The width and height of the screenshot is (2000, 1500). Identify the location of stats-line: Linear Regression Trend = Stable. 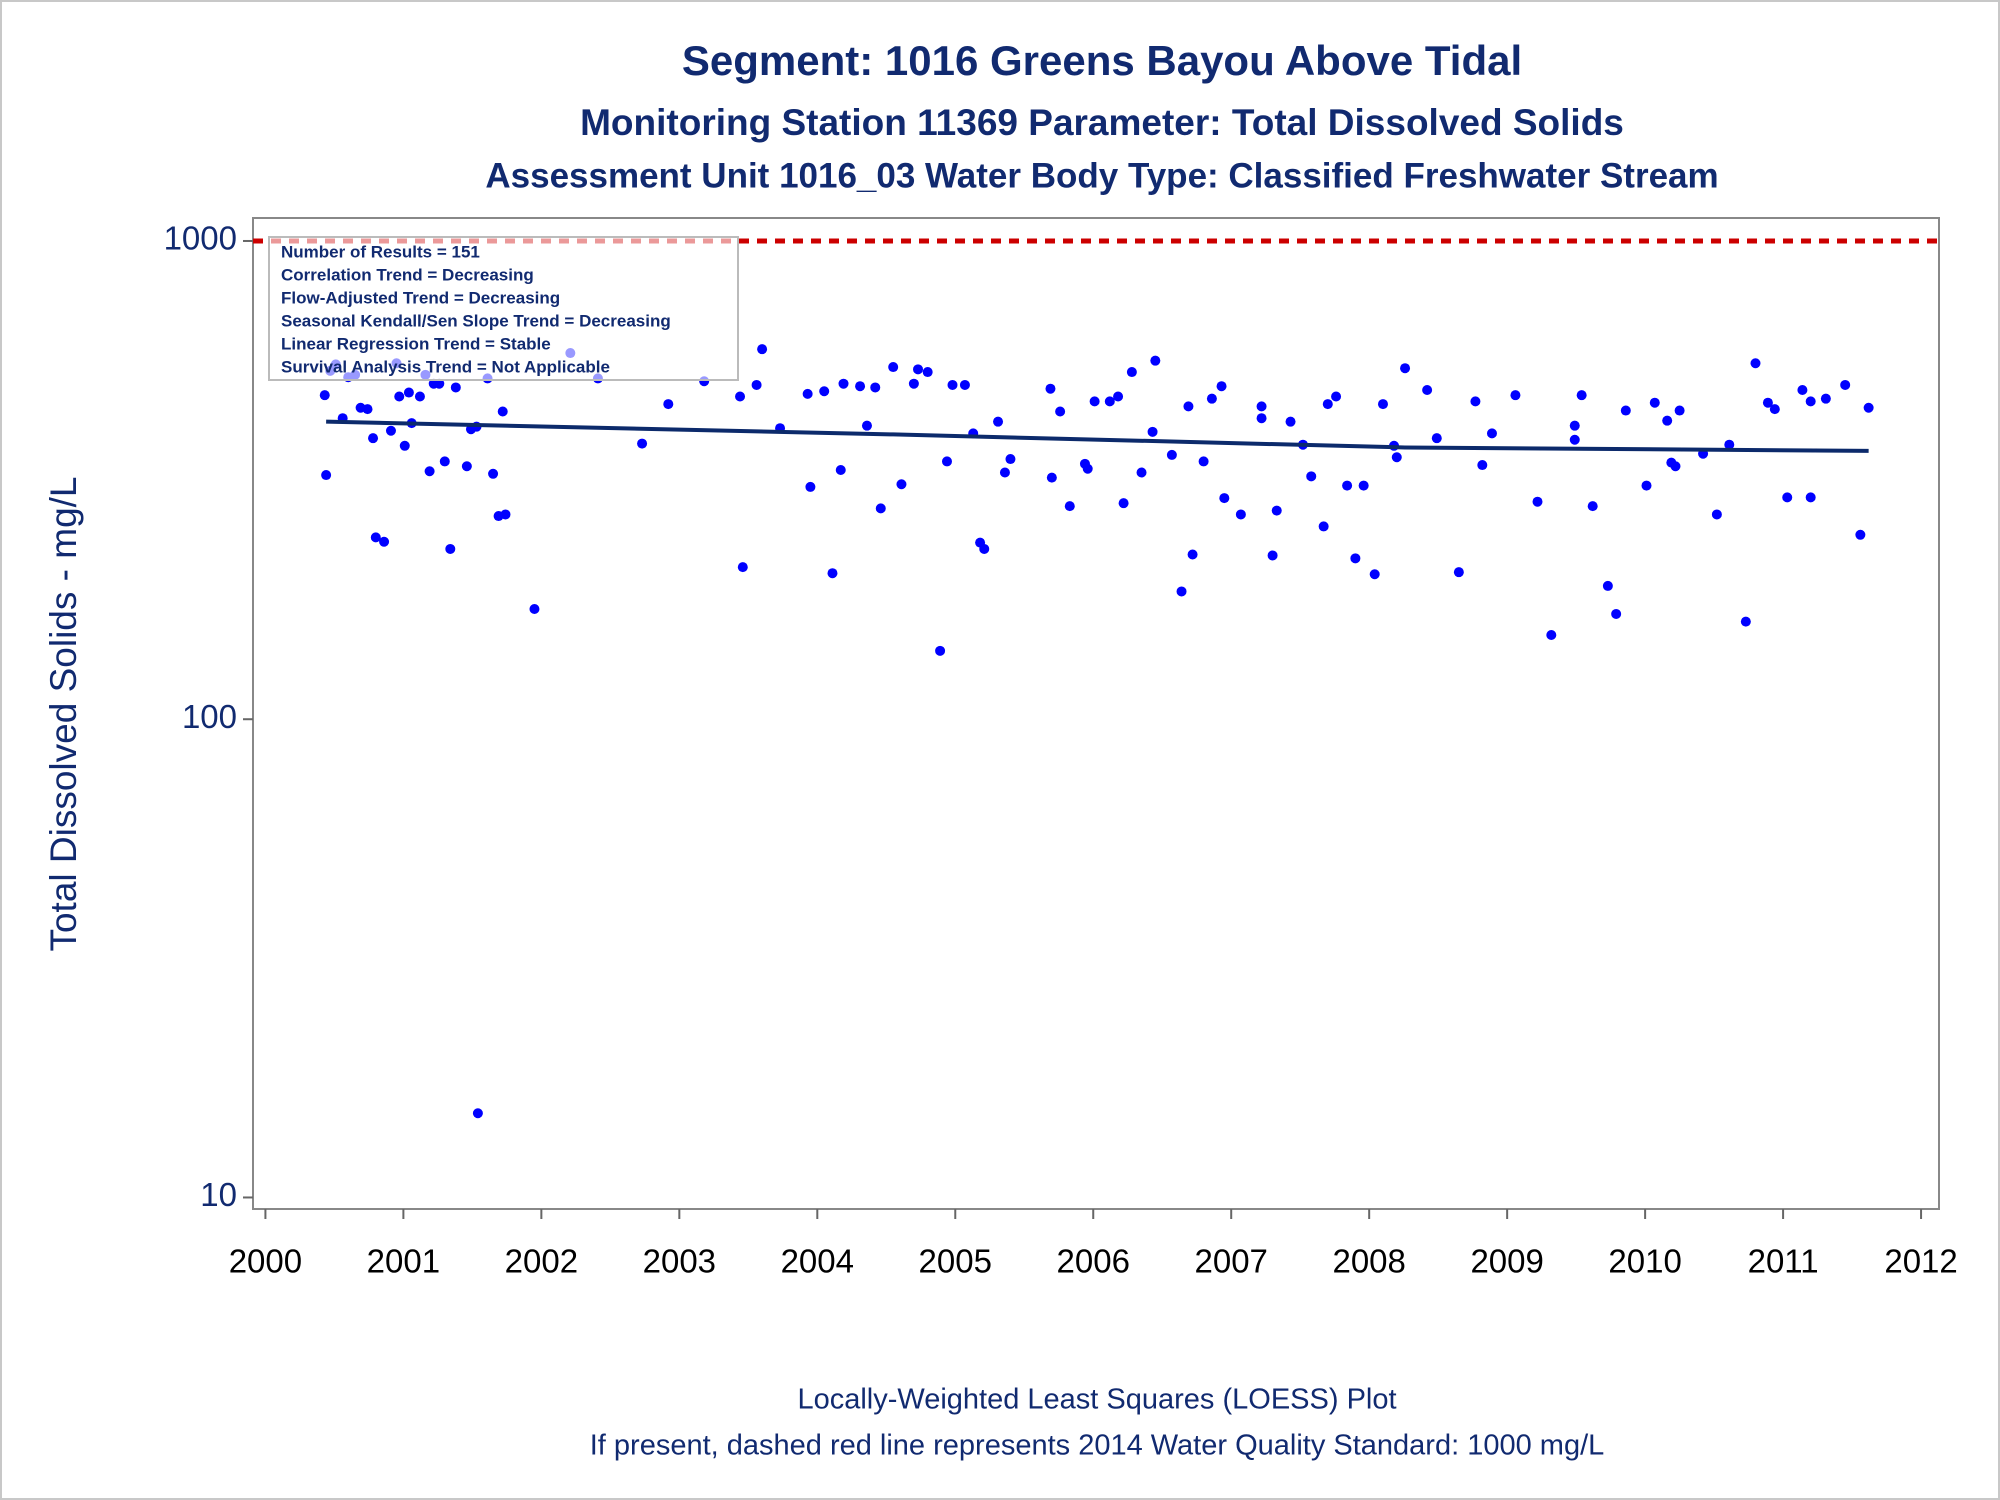
(416, 343).